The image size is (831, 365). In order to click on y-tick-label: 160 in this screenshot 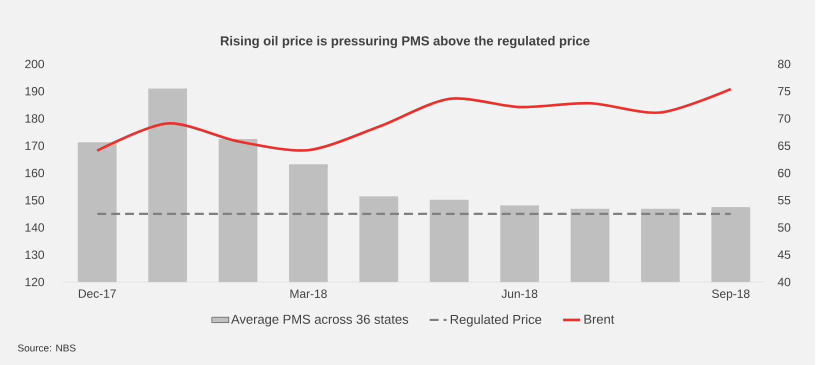, I will do `click(34, 173)`.